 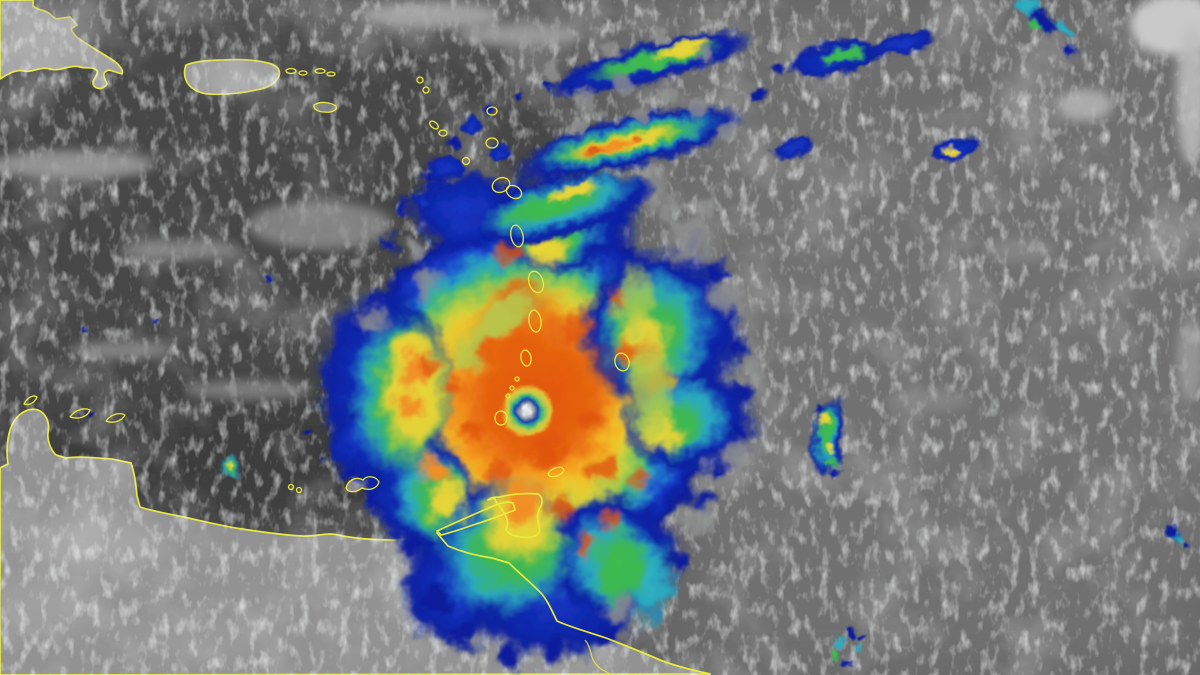 I want to click on saba-coastline, so click(x=420, y=80).